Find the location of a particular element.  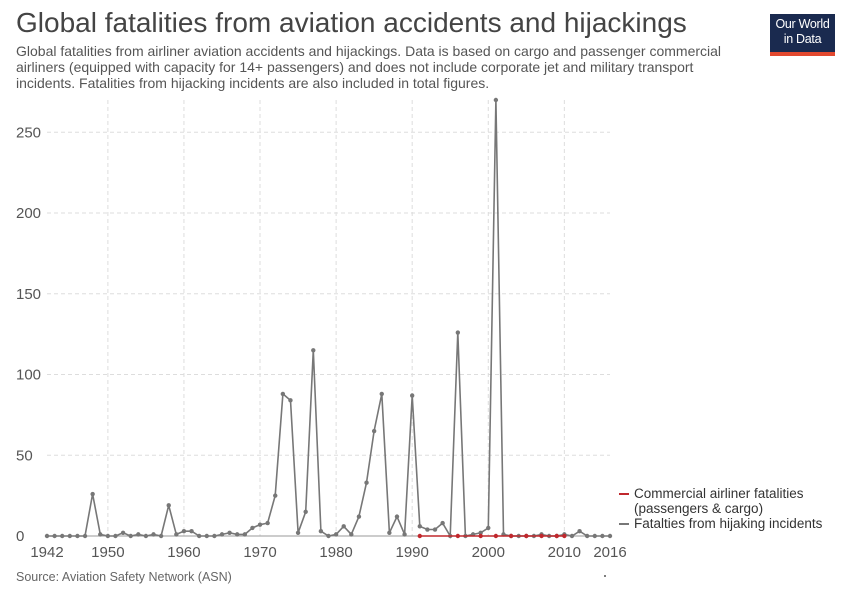

y-tick-label: 150 is located at coordinates (28, 294).